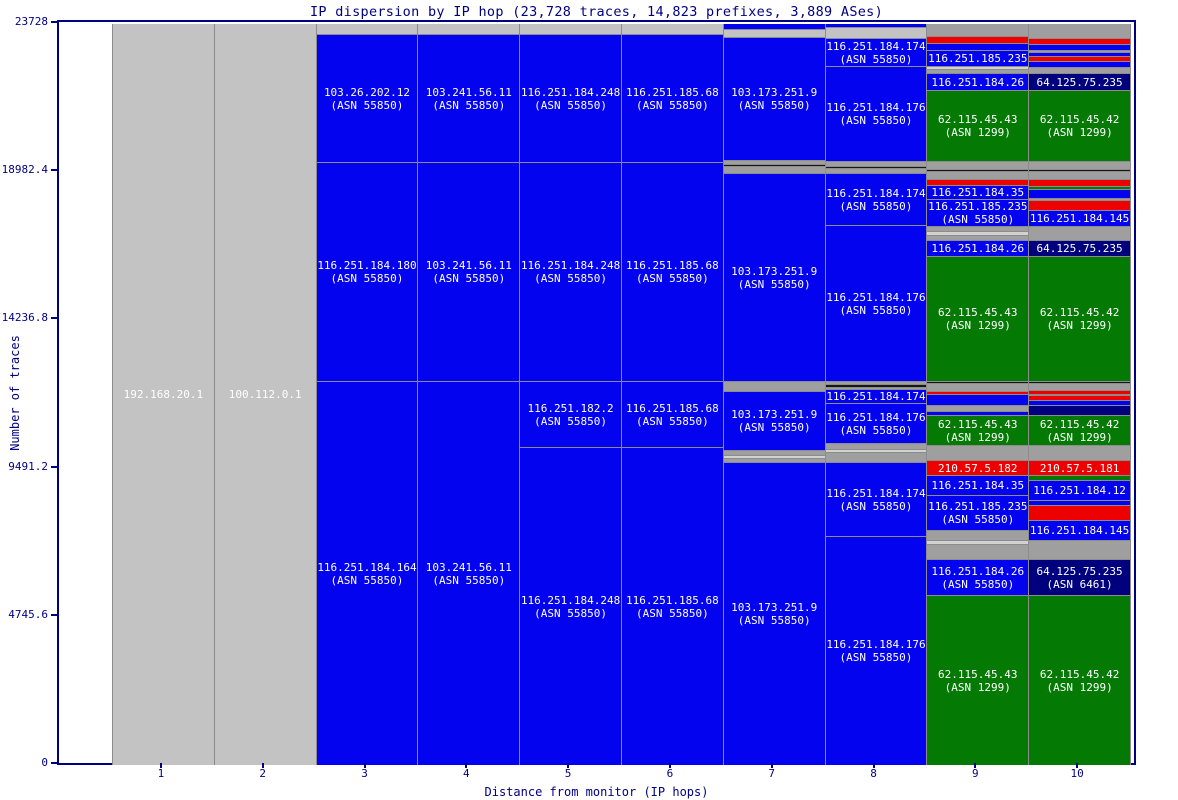 The image size is (1178, 800). Describe the element at coordinates (596, 792) in the screenshot. I see `x-axis-title: Distance from monitor (IP hops)` at that location.